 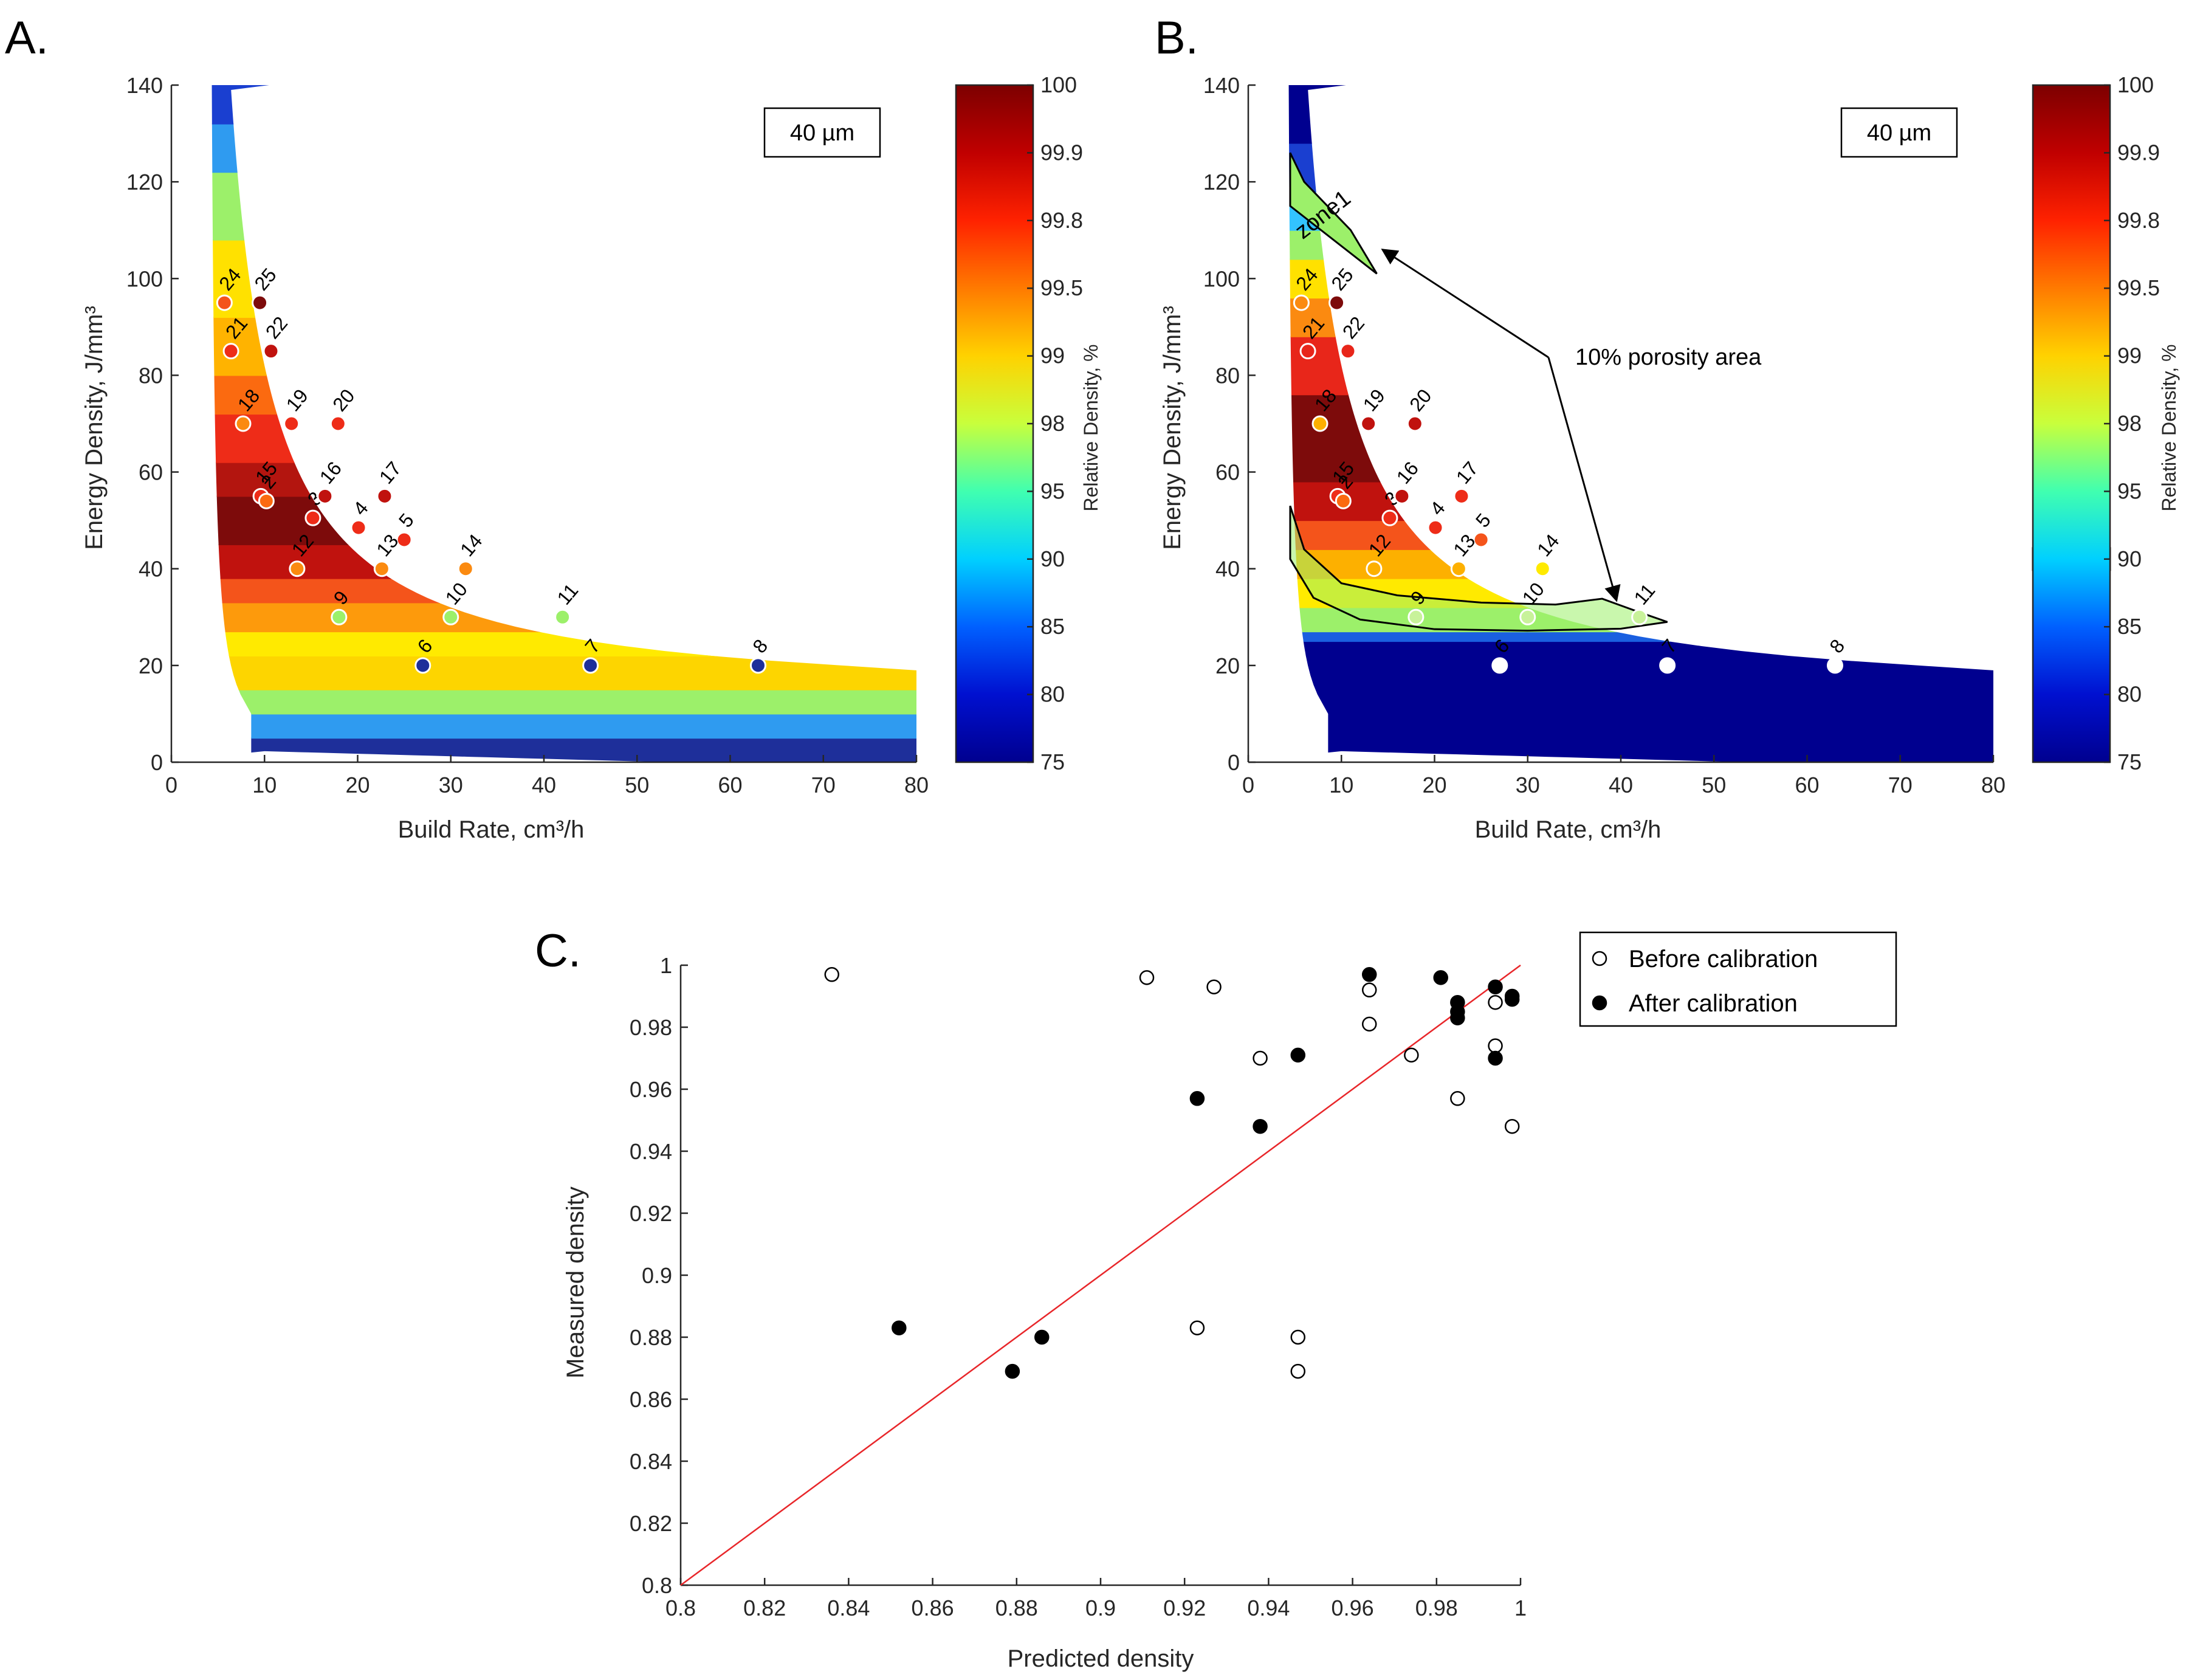 I want to click on data-point-label: 10, so click(x=456, y=593).